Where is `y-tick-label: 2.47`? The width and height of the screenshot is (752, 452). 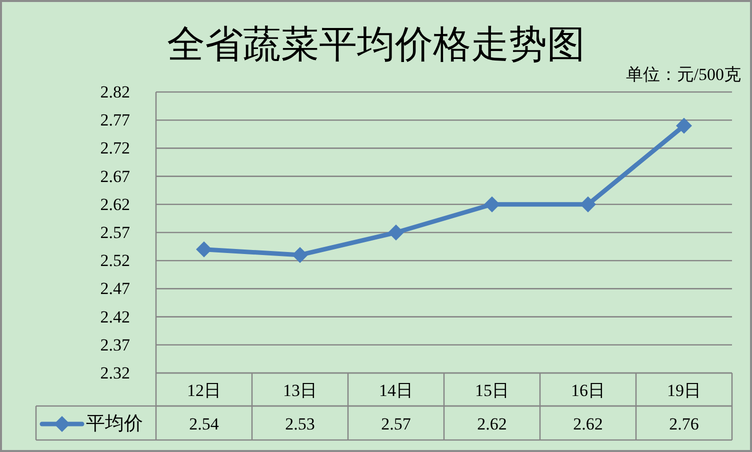 y-tick-label: 2.47 is located at coordinates (115, 288).